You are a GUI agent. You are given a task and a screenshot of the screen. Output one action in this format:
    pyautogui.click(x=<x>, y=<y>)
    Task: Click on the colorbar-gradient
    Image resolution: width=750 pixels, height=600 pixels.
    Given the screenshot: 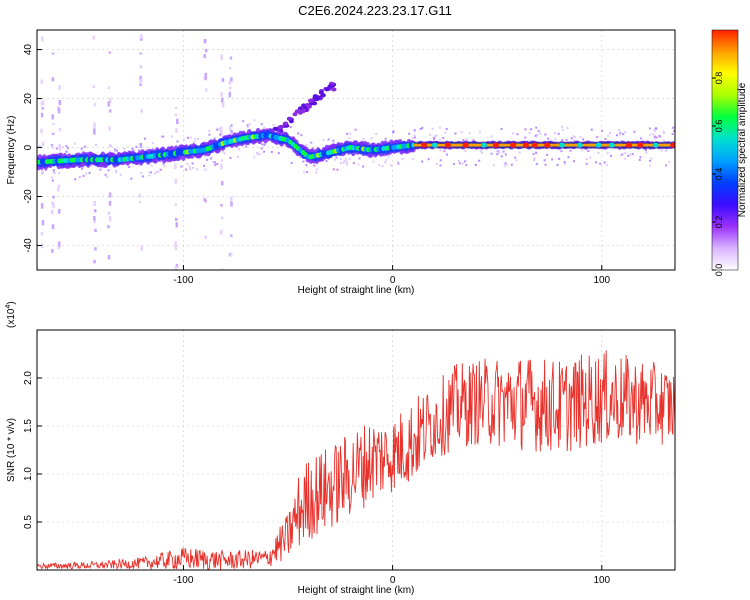 What is the action you would take?
    pyautogui.click(x=725, y=150)
    